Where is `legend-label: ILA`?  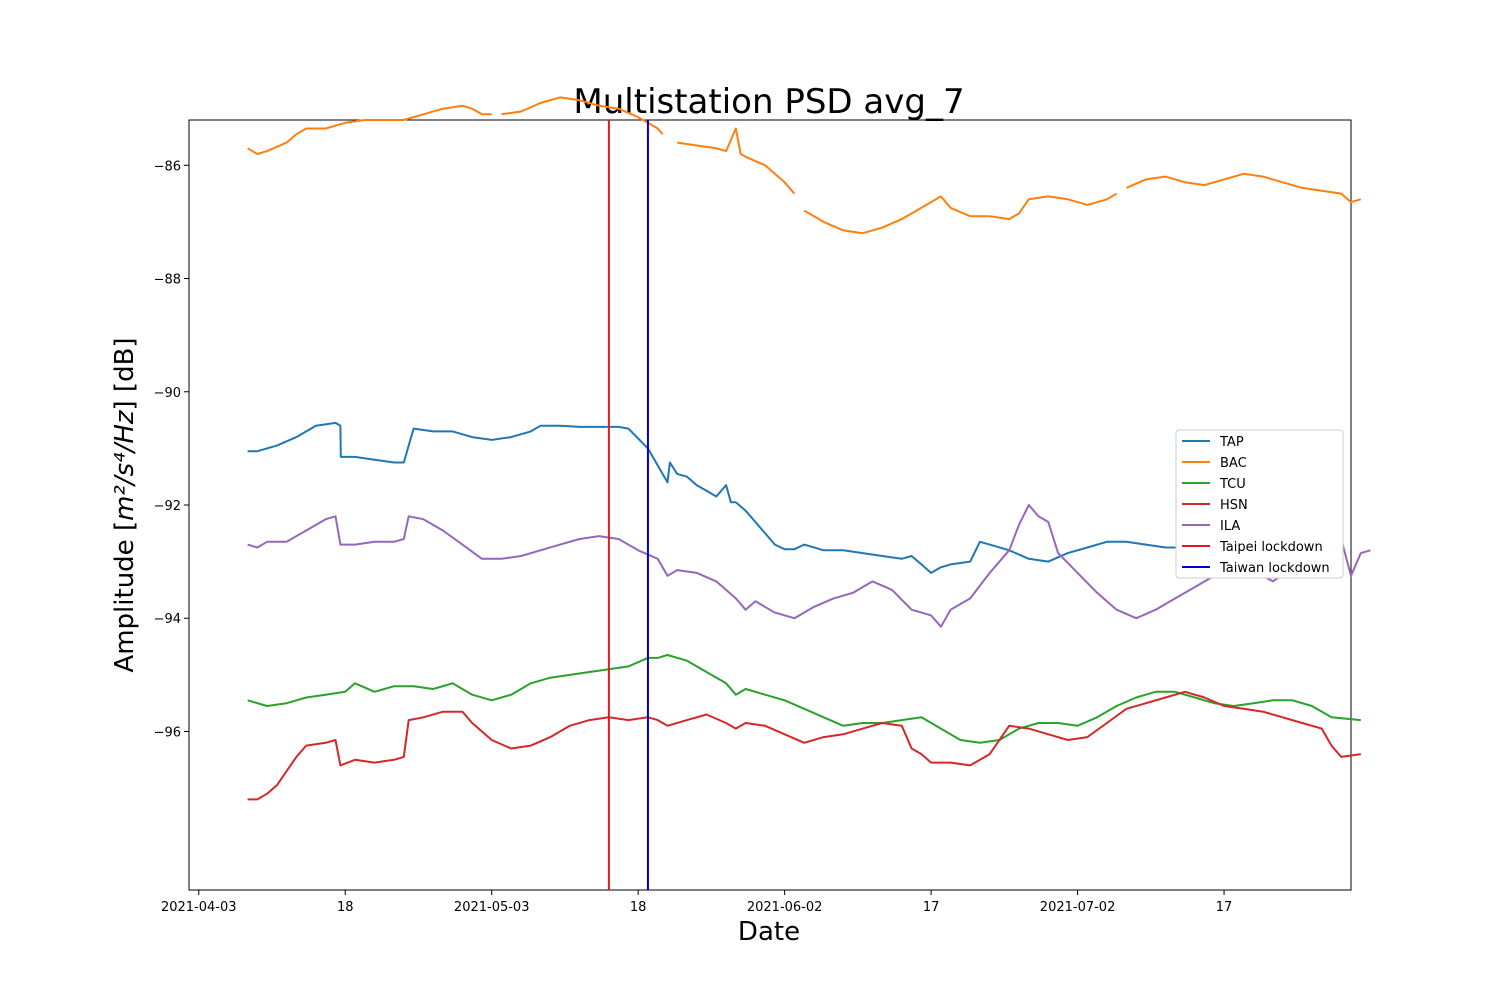
legend-label: ILA is located at coordinates (1230, 526).